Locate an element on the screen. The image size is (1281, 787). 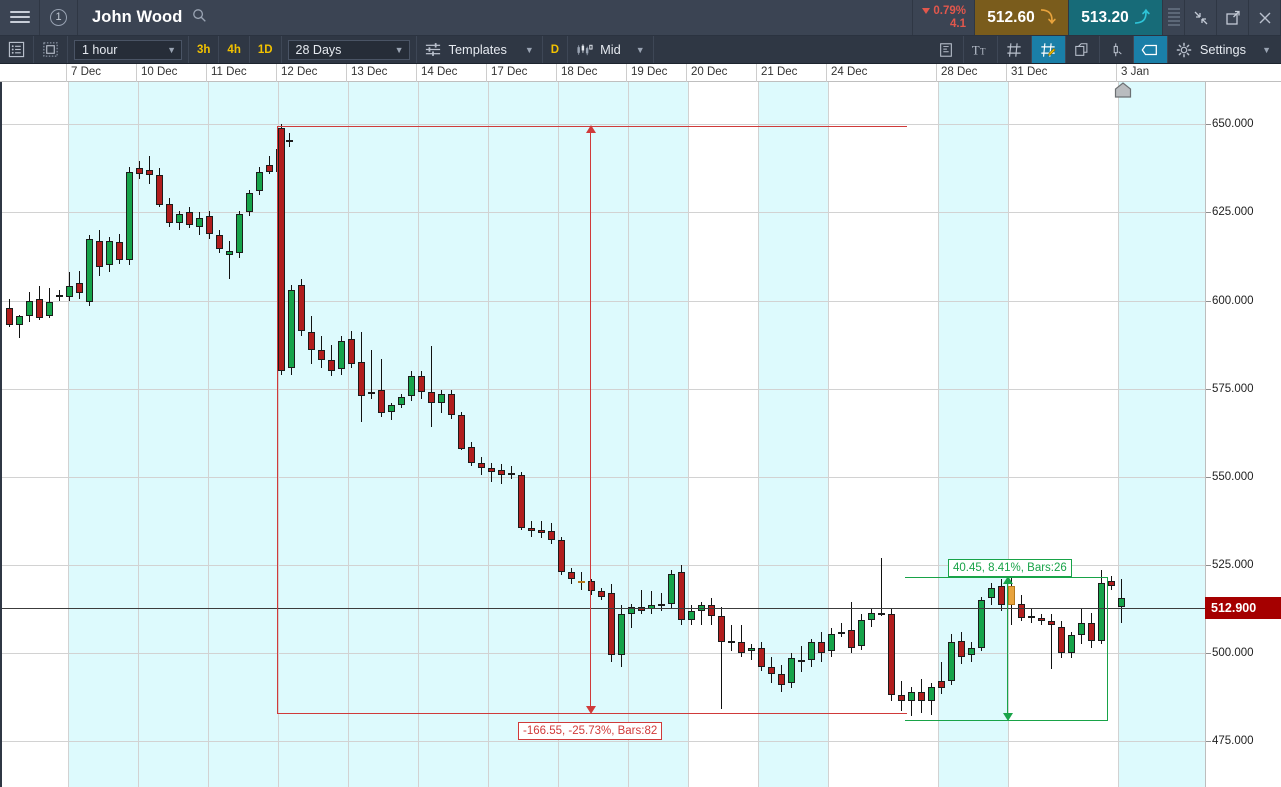
templates-label: Templates is located at coordinates (477, 49).